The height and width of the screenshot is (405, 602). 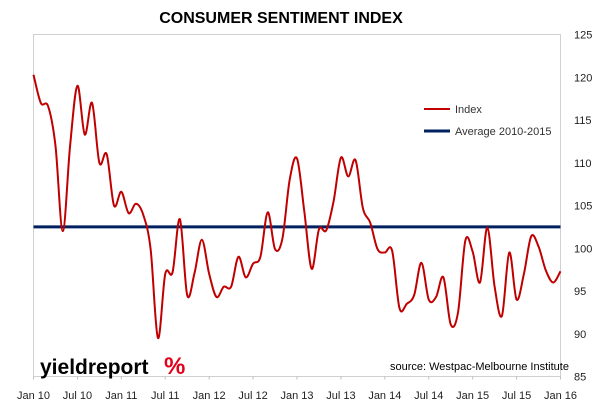 I want to click on x-tick-label: Jan 12, so click(x=209, y=396).